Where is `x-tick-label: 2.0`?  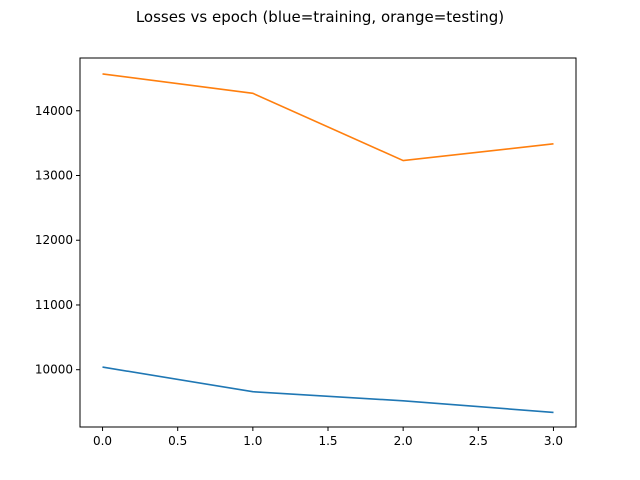 x-tick-label: 2.0 is located at coordinates (403, 441).